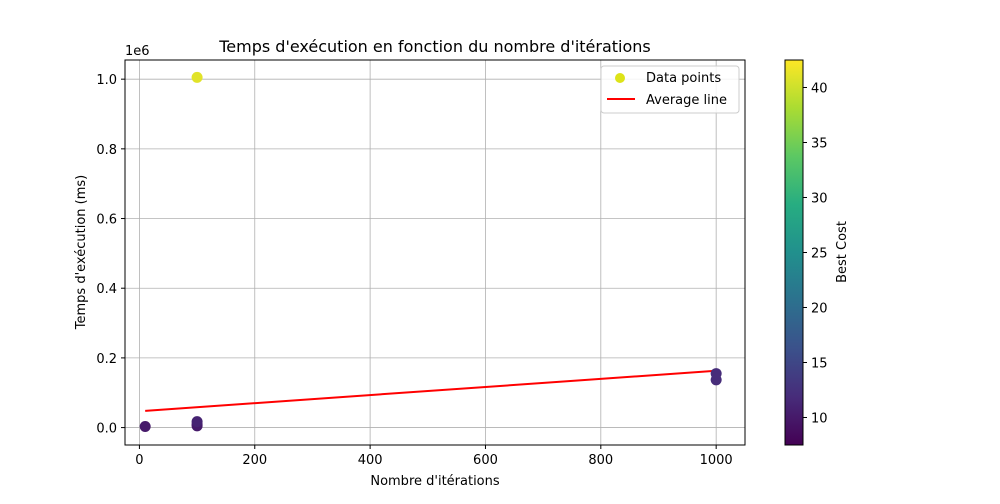 This screenshot has height=504, width=1000. I want to click on average-line, so click(431, 390).